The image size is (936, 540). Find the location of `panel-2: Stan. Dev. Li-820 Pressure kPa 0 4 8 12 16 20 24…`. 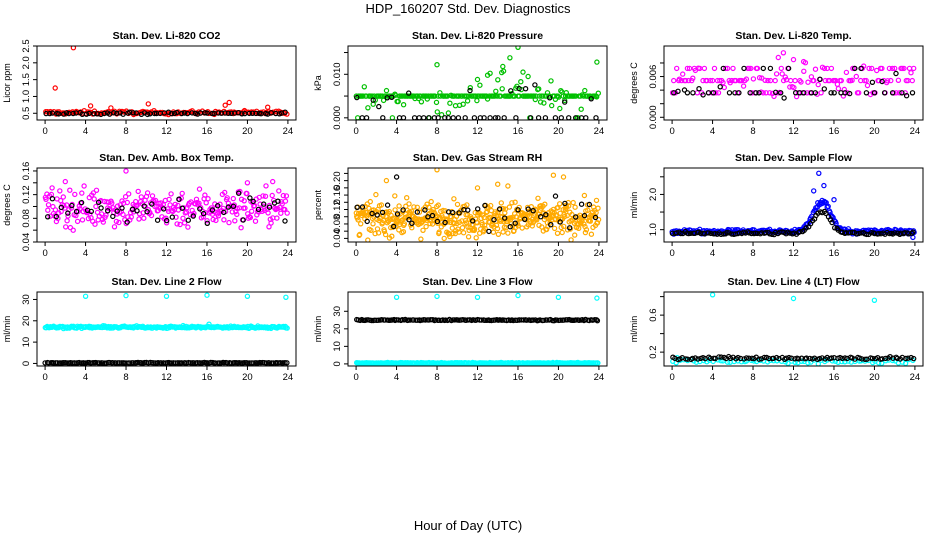

panel-2: Stan. Dev. Li-820 Pressure kPa 0 4 8 12 16 20 24… is located at coordinates (460, 83).